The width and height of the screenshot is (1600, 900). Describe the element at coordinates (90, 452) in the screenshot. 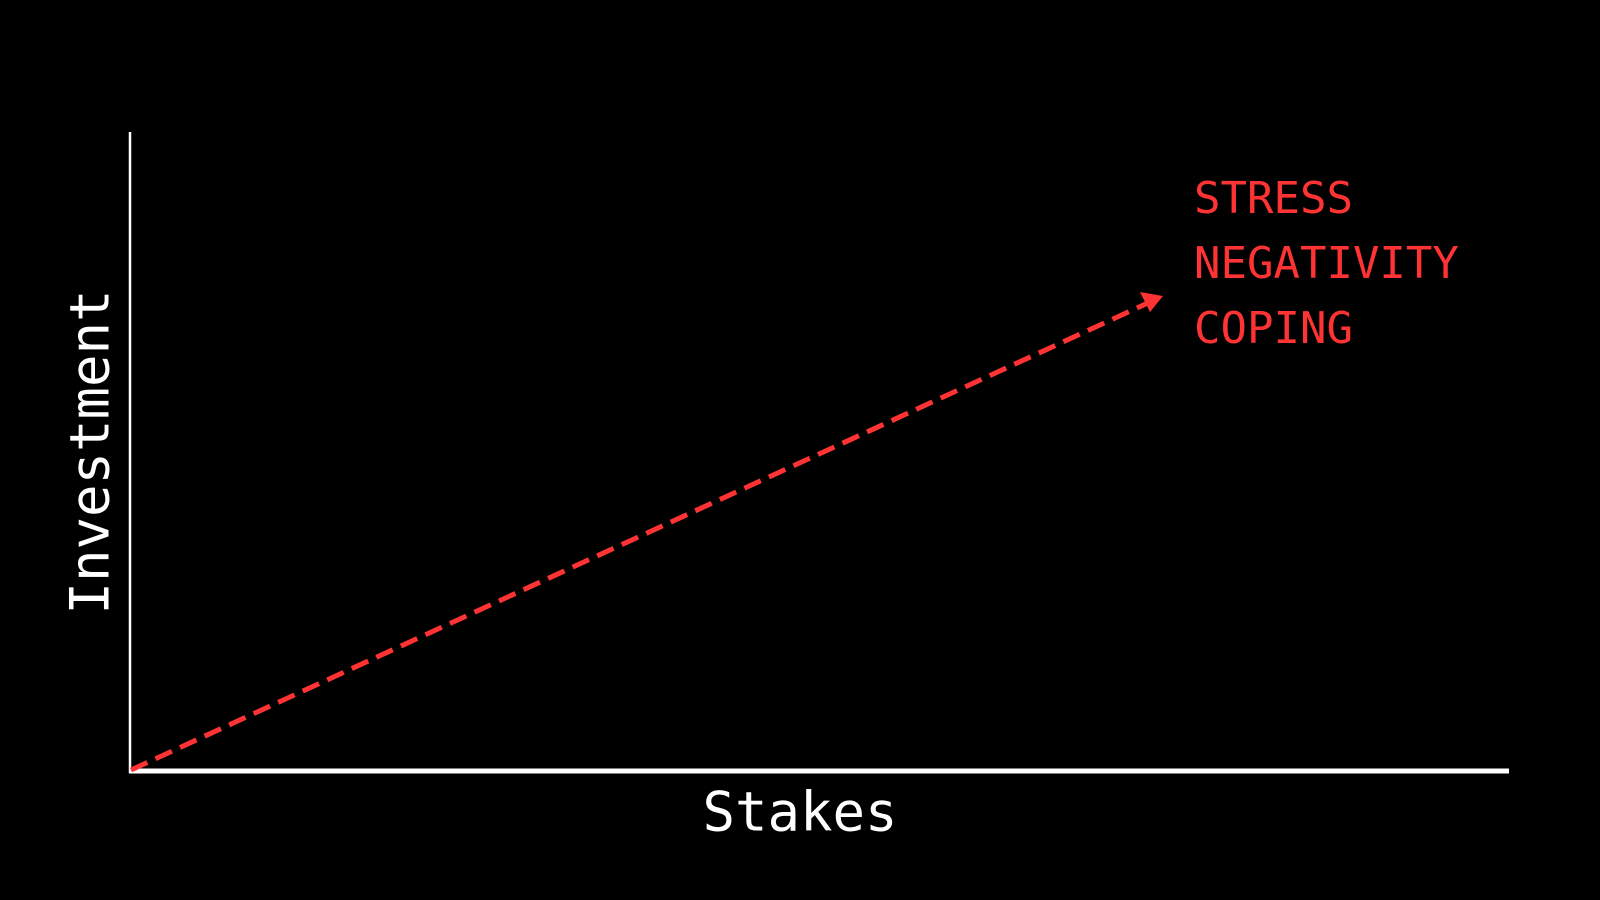

I see `y-axis-label: Investment` at that location.